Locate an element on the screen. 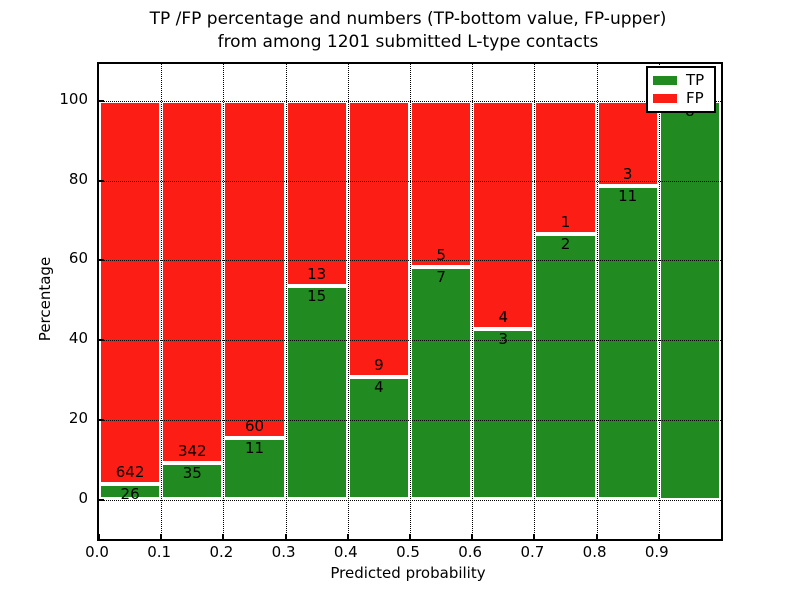 This screenshot has height=600, width=800. bar-fp-count-label: 642 is located at coordinates (130, 471).